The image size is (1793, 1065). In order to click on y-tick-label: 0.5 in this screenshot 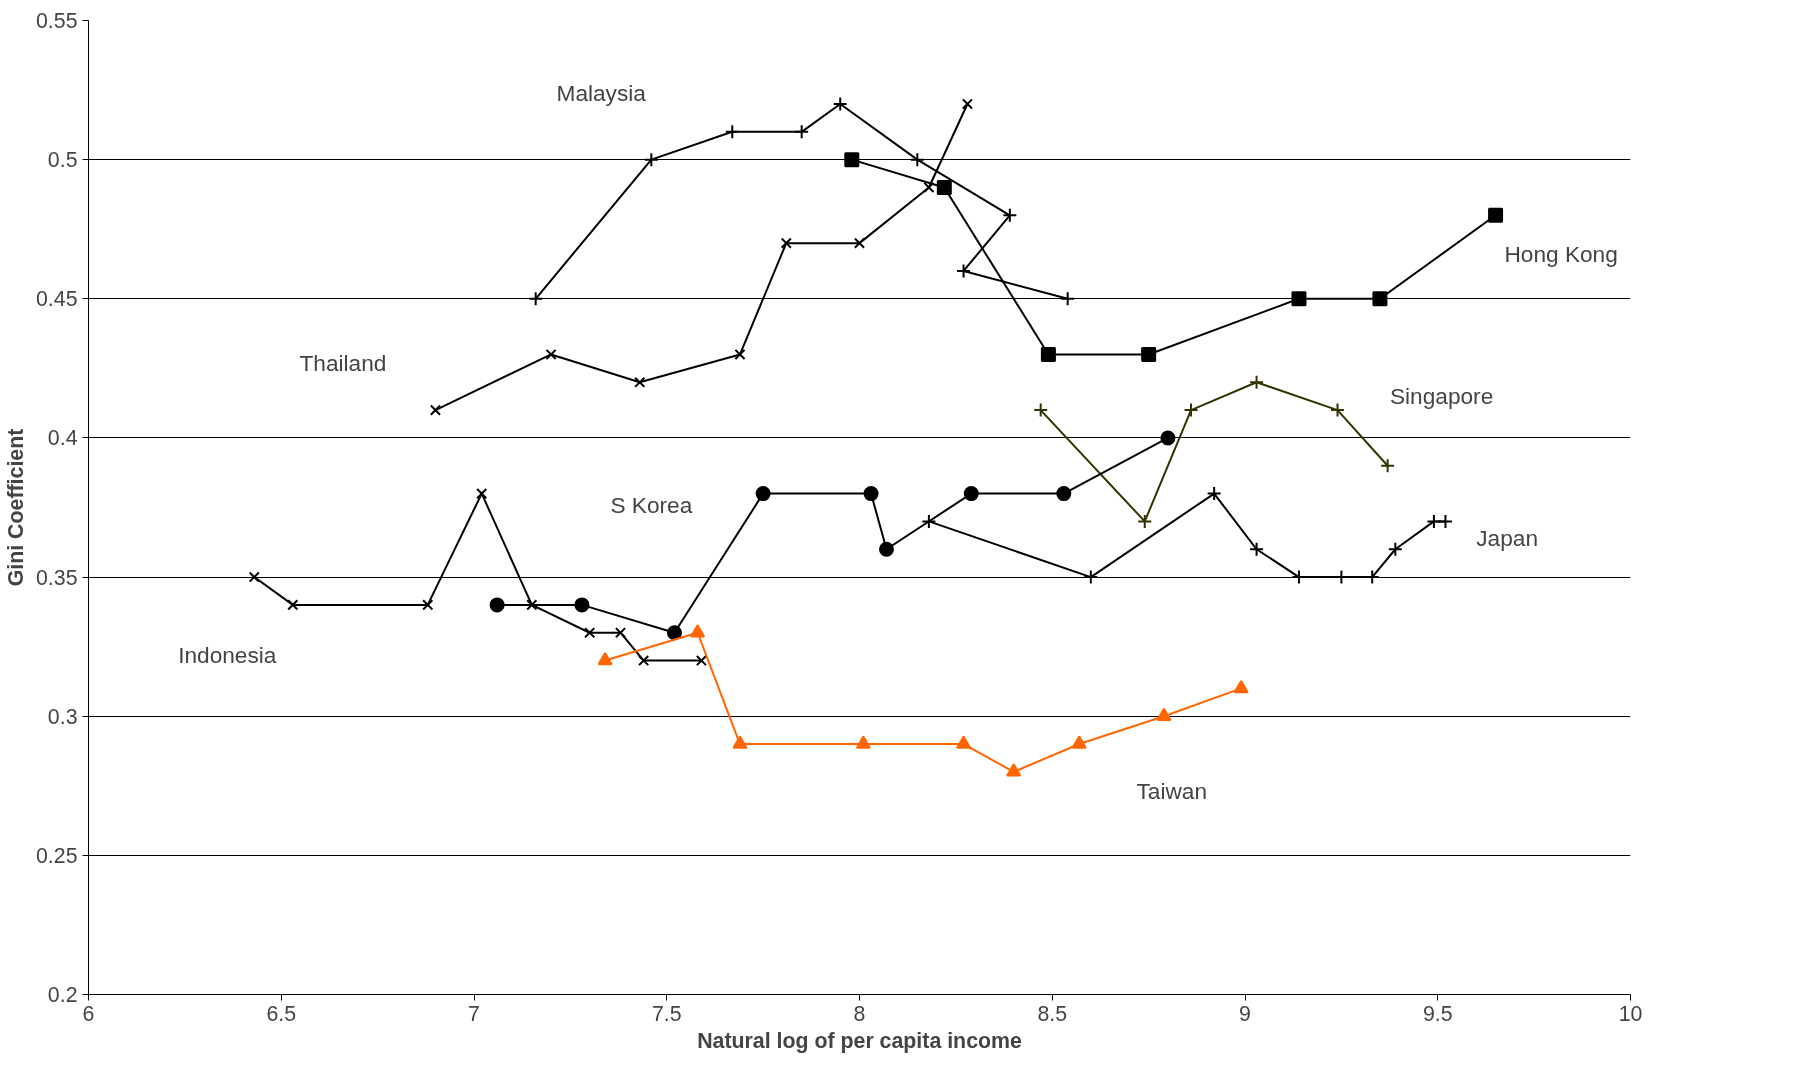, I will do `click(62, 160)`.